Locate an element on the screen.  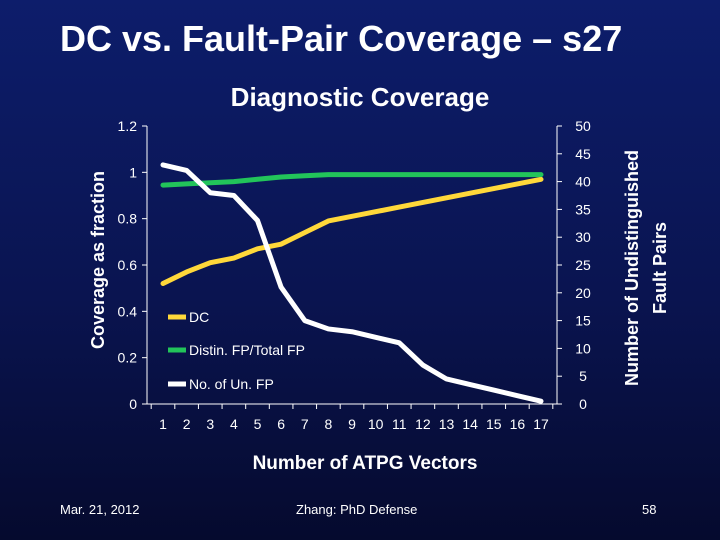
x-tick-label: 6 is located at coordinates (281, 424).